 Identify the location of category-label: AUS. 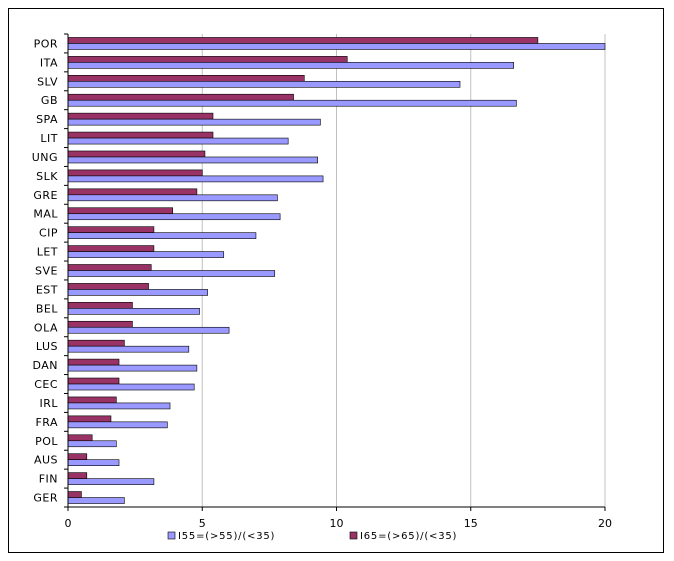
(46, 460).